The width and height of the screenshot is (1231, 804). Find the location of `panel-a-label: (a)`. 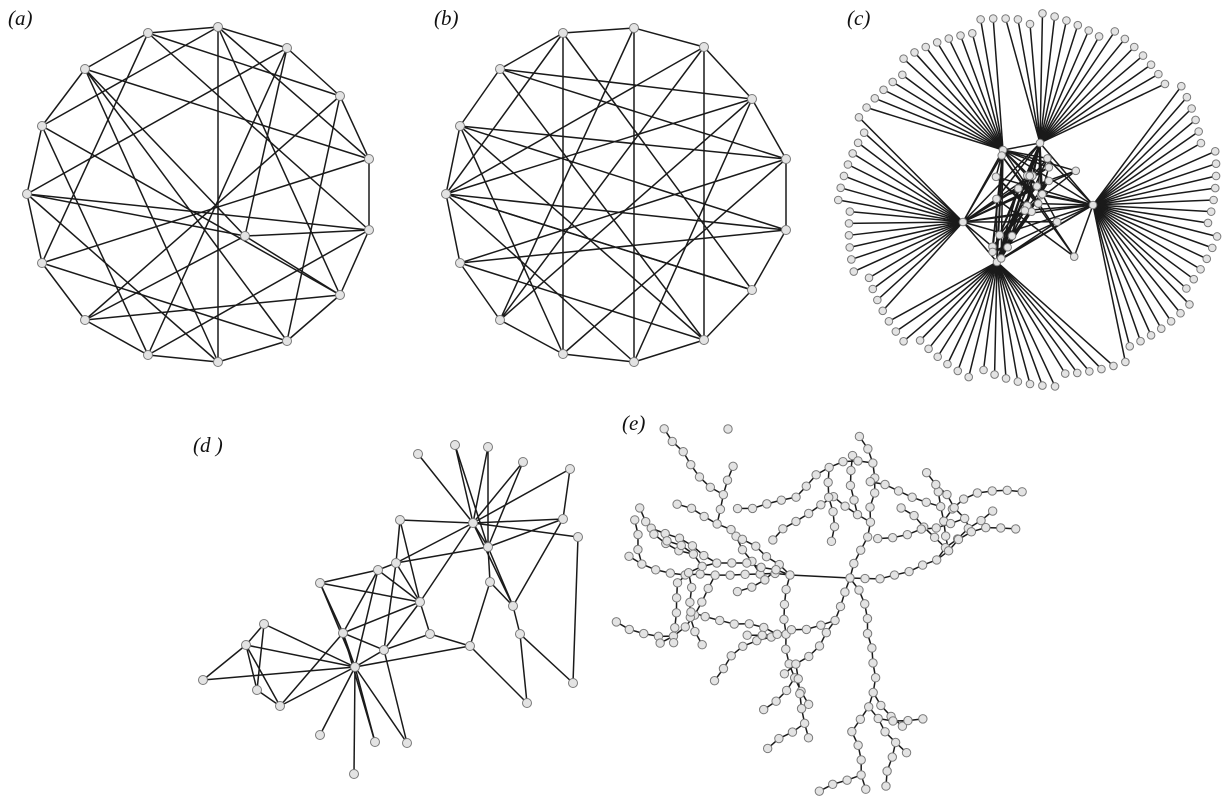

panel-a-label: (a) is located at coordinates (20, 18).